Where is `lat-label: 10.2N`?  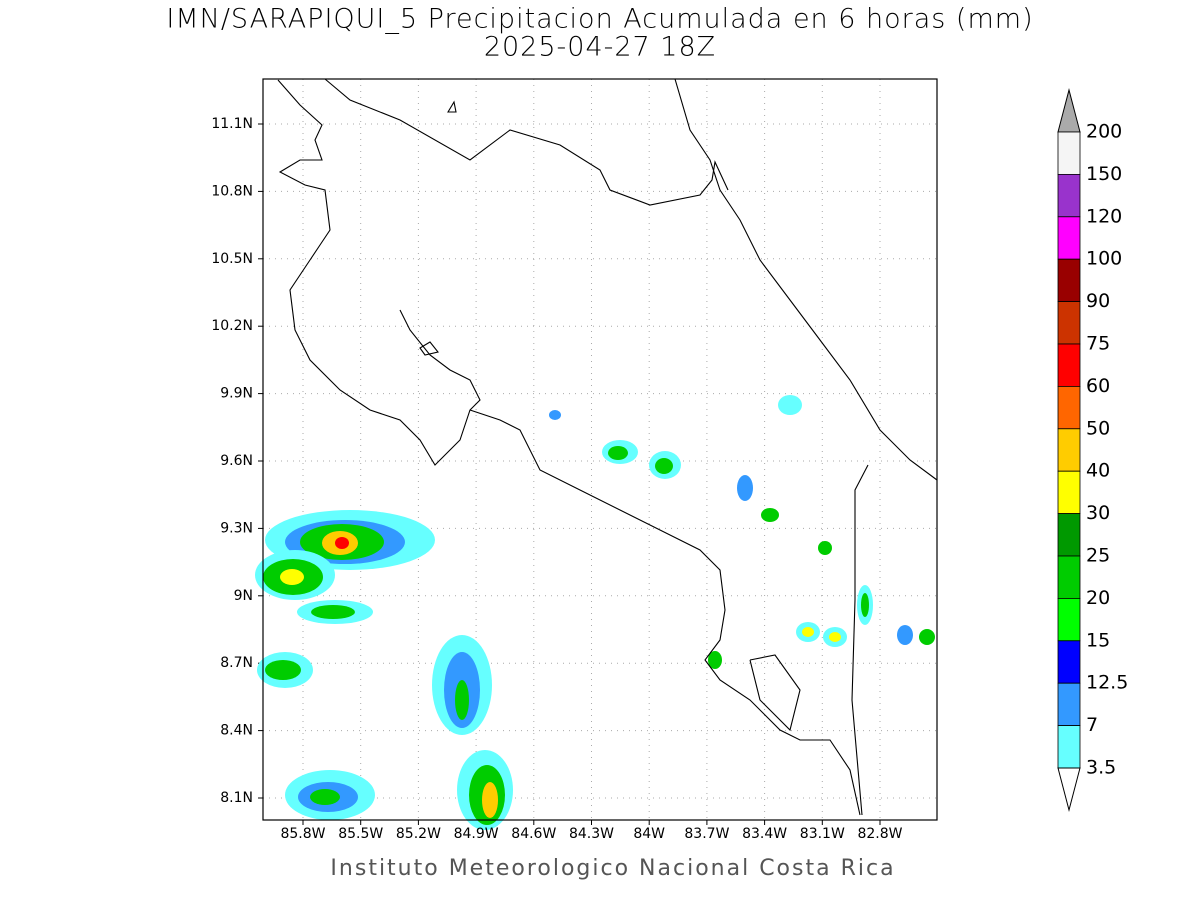
lat-label: 10.2N is located at coordinates (232, 326).